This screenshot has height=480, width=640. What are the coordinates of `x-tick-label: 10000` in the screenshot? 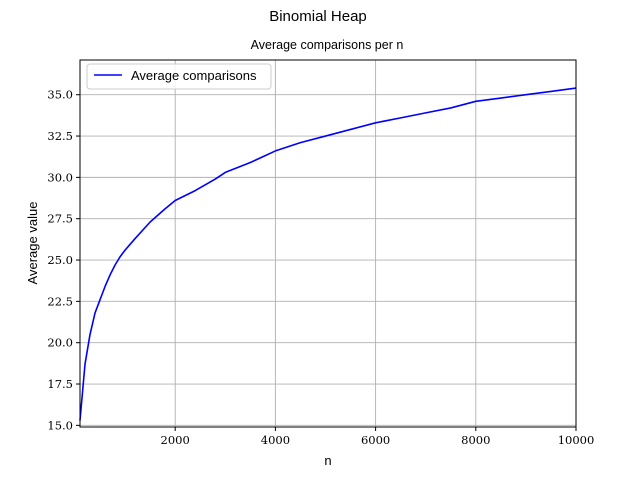 It's located at (576, 440).